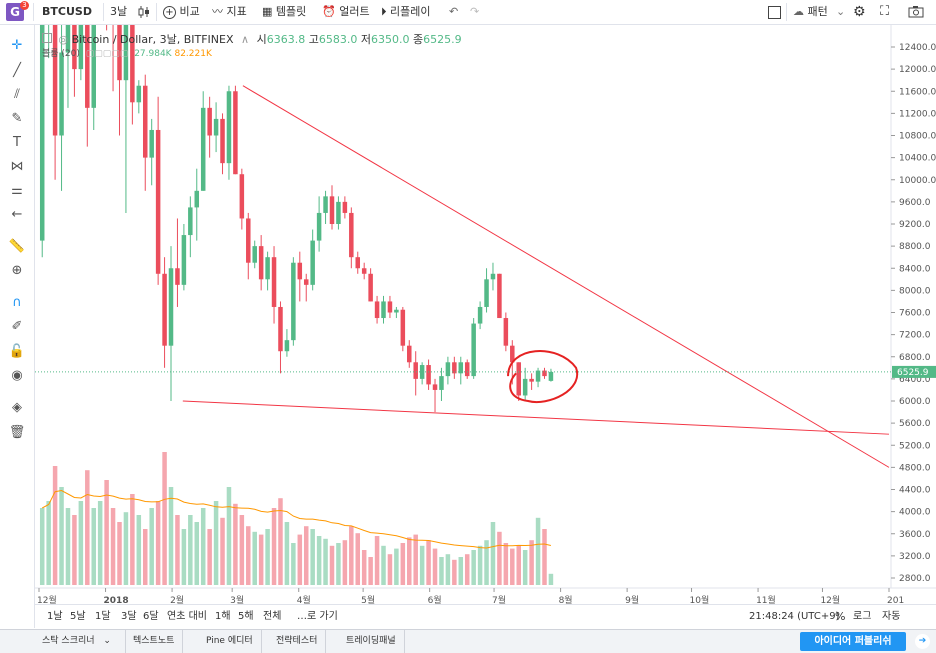 The width and height of the screenshot is (936, 653). What do you see at coordinates (223, 616) in the screenshot?
I see `range-button: 1해` at bounding box center [223, 616].